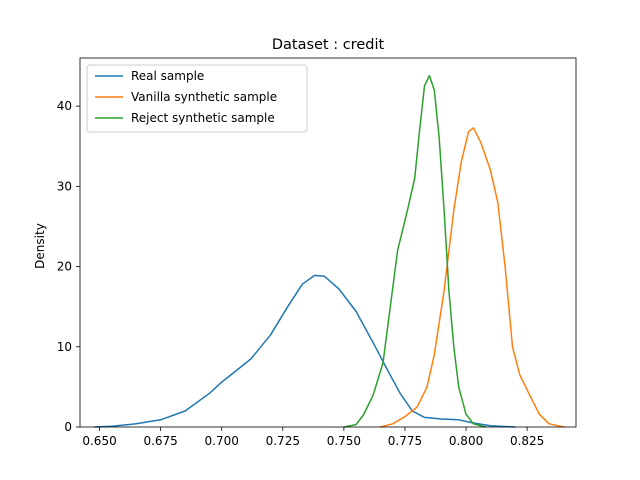 This screenshot has width=640, height=480. I want to click on x-tick-label: 0.675, so click(160, 441).